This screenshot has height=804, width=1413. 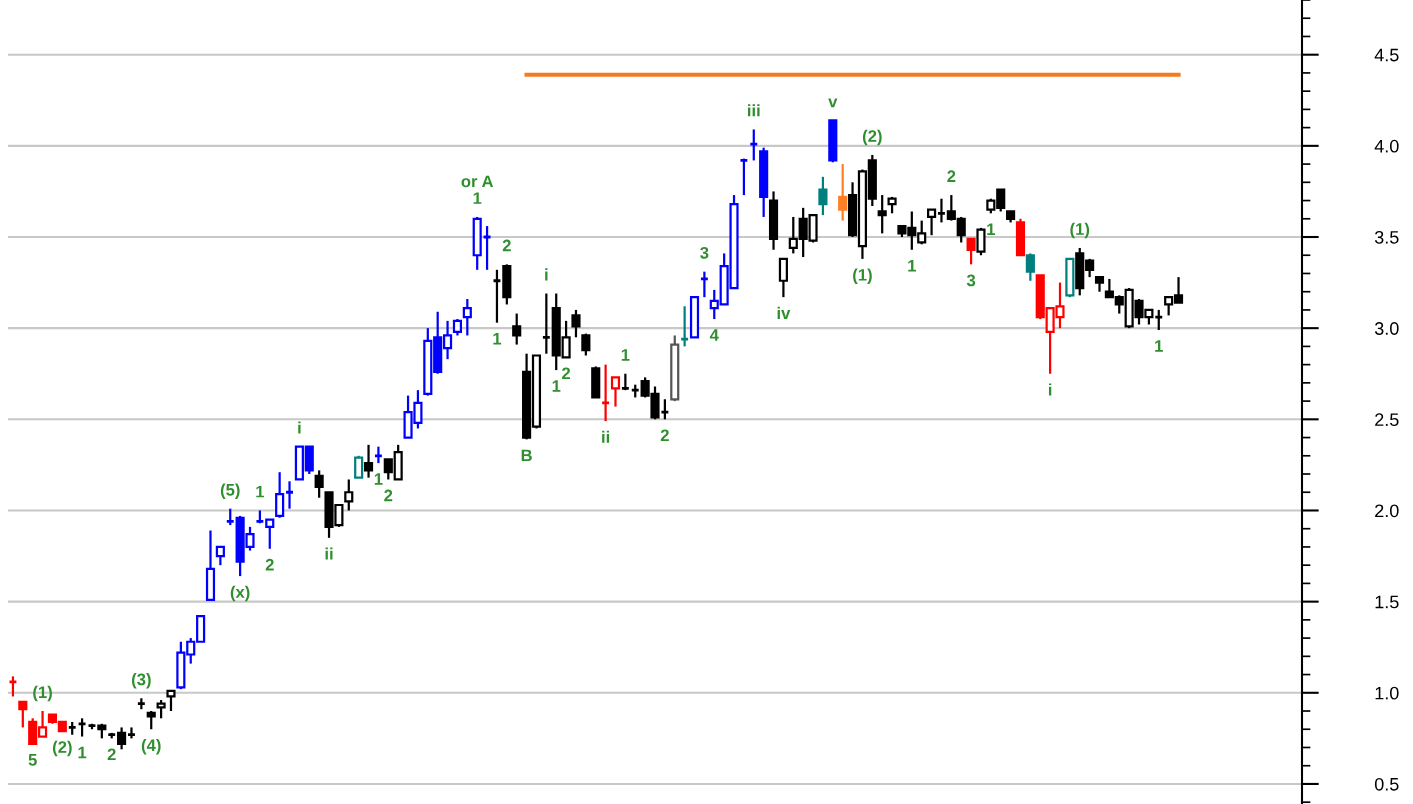 What do you see at coordinates (1386, 146) in the screenshot?
I see `y-tick-label: 4.0` at bounding box center [1386, 146].